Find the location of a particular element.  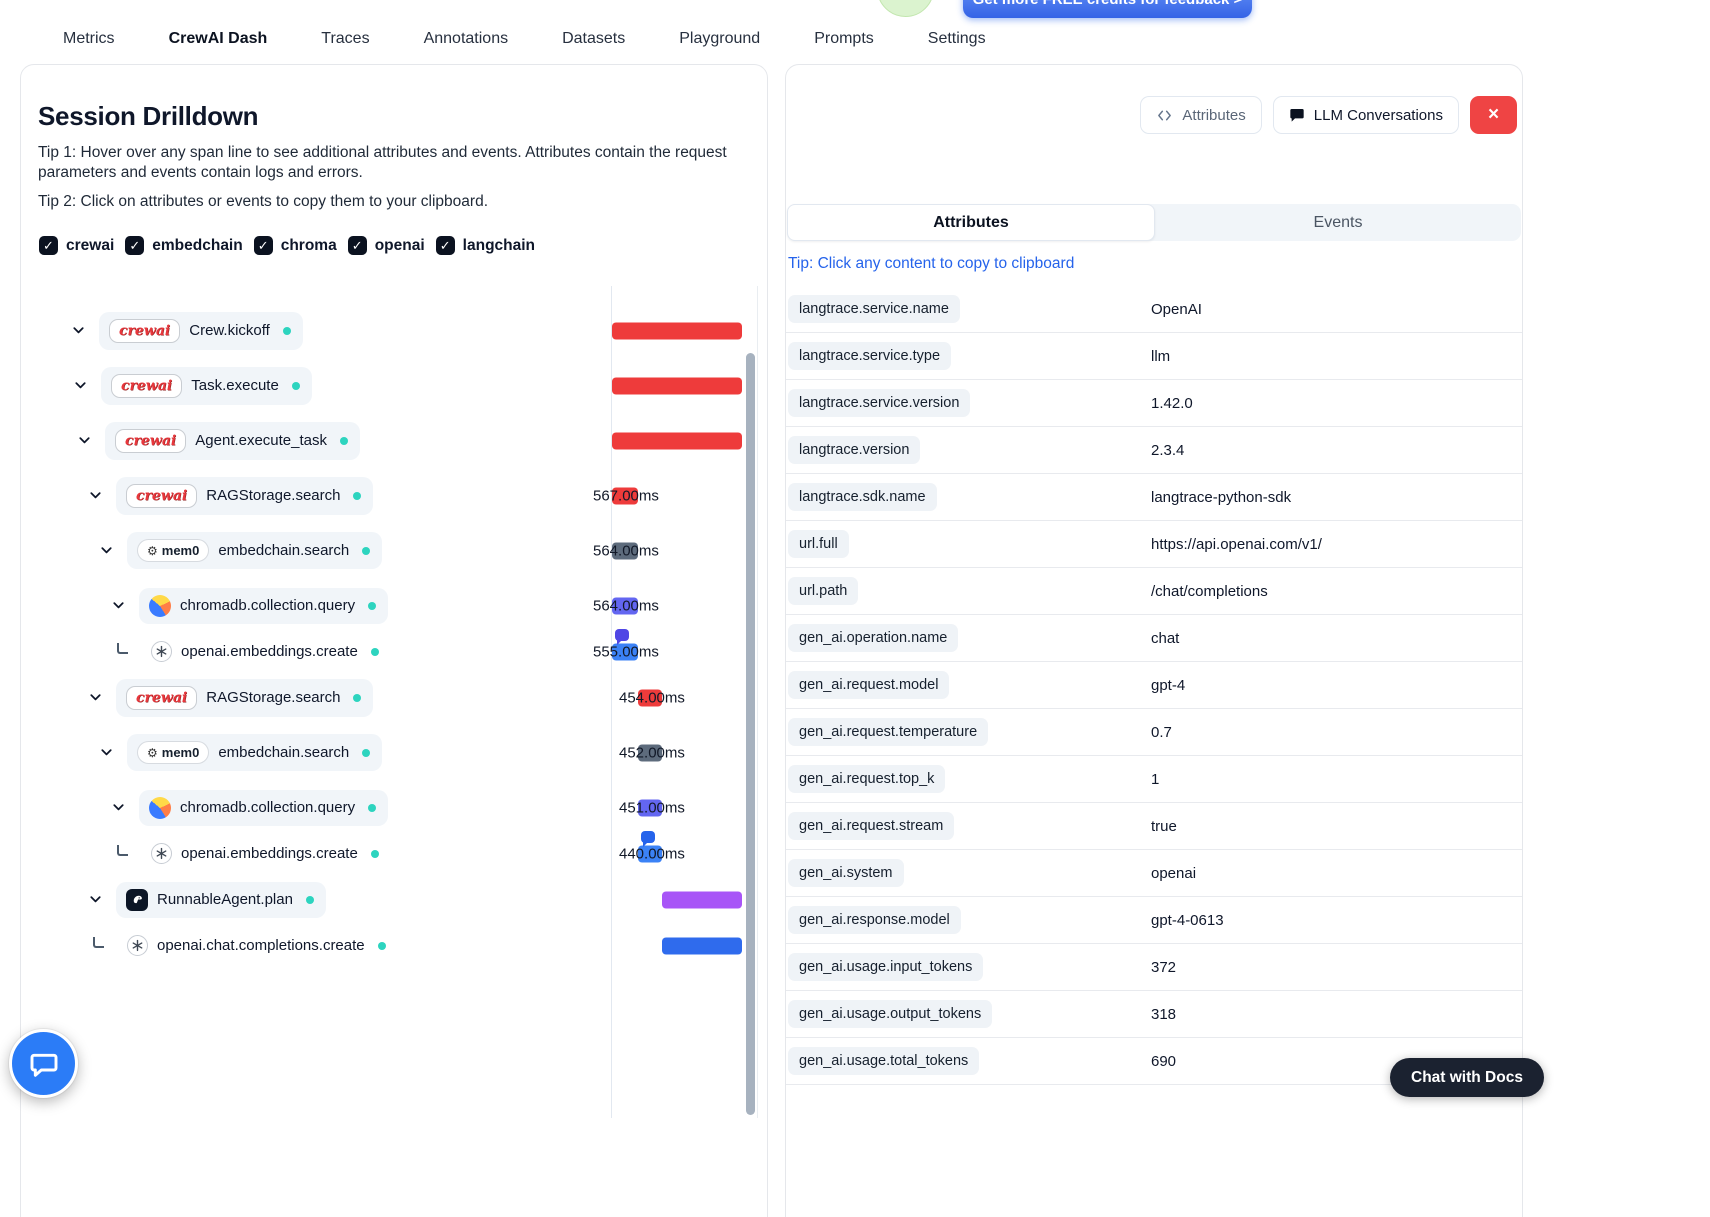

attribute-key: gen_ai.request.model is located at coordinates (869, 685).